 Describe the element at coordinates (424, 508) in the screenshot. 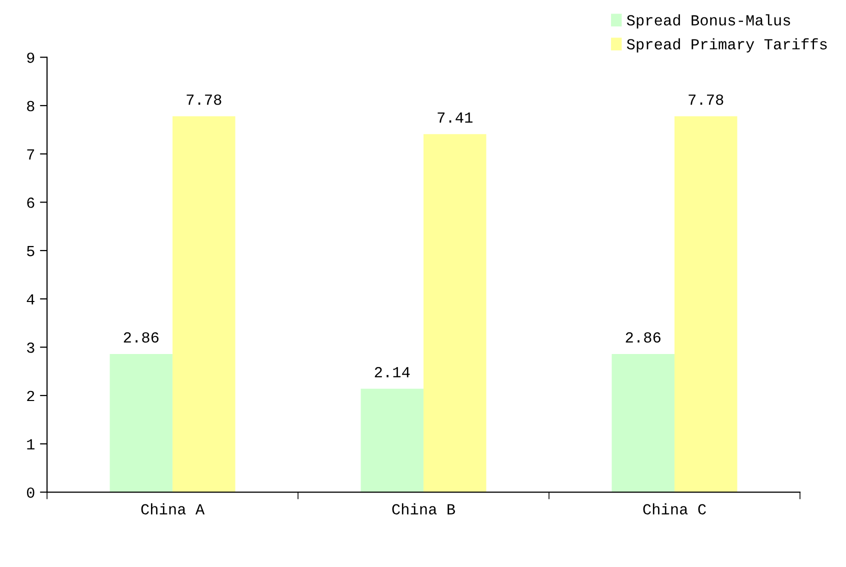

I see `x-tick-label: China B` at that location.